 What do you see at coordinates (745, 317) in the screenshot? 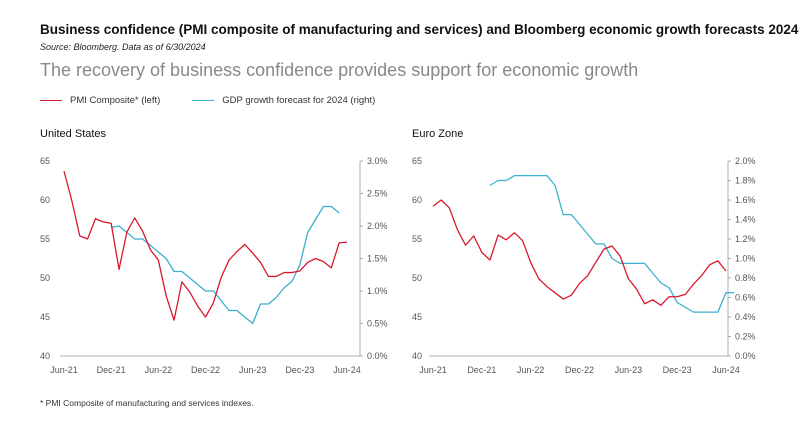
I see `y-right-tick-label: 0.4%` at bounding box center [745, 317].